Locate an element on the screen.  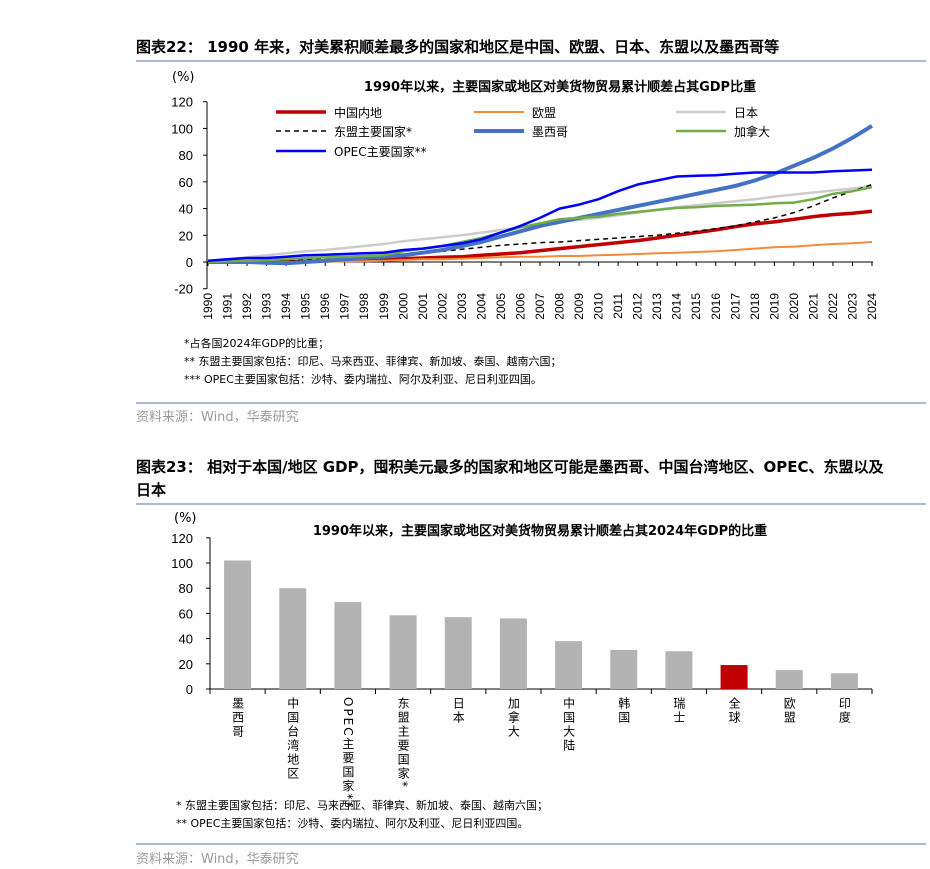
chart1-x-tick-label: 2018 is located at coordinates (755, 306).